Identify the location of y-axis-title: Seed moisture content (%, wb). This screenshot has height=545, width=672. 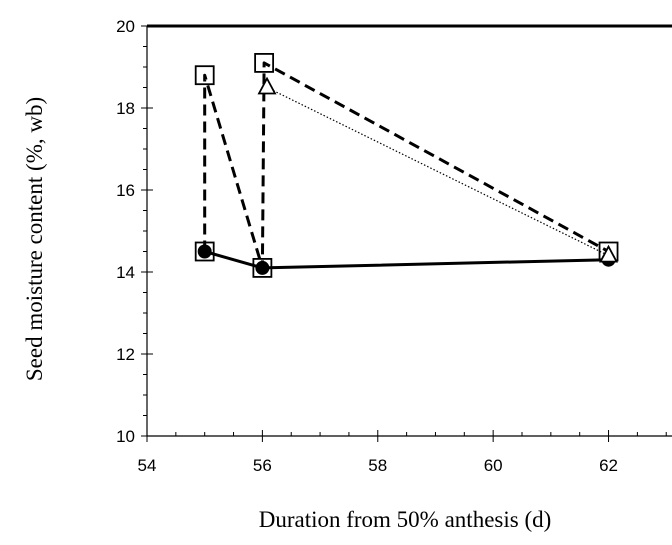
(34, 239).